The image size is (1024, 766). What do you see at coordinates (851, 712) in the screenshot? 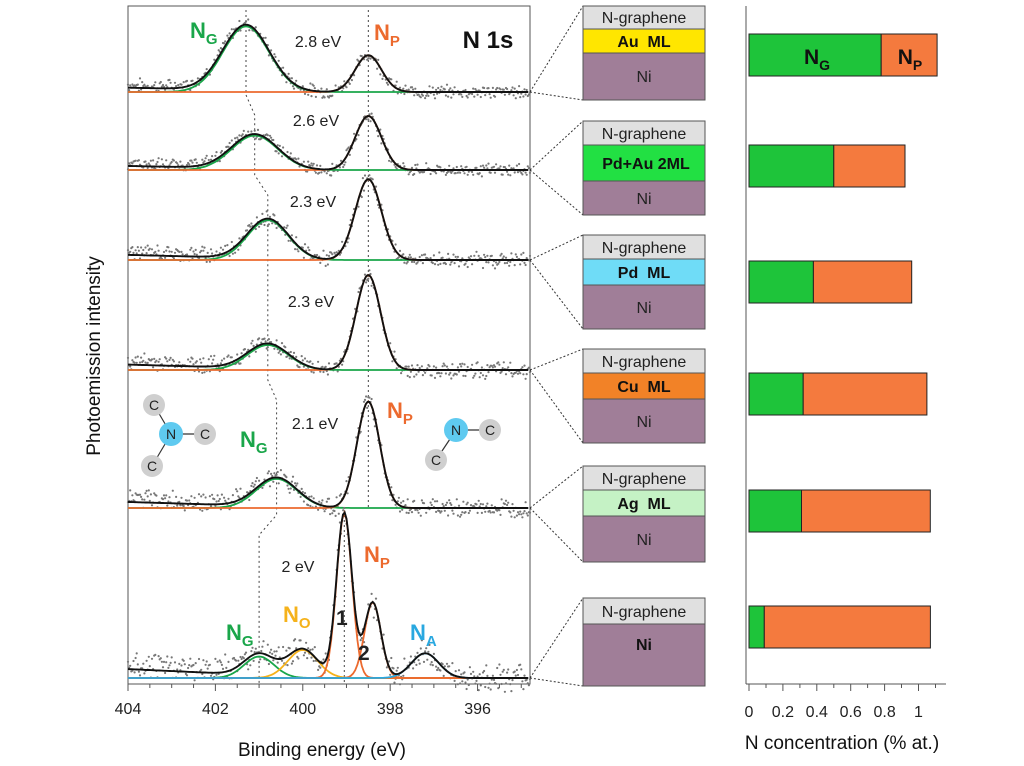
I see `bar-x-tick-label: 0.6` at bounding box center [851, 712].